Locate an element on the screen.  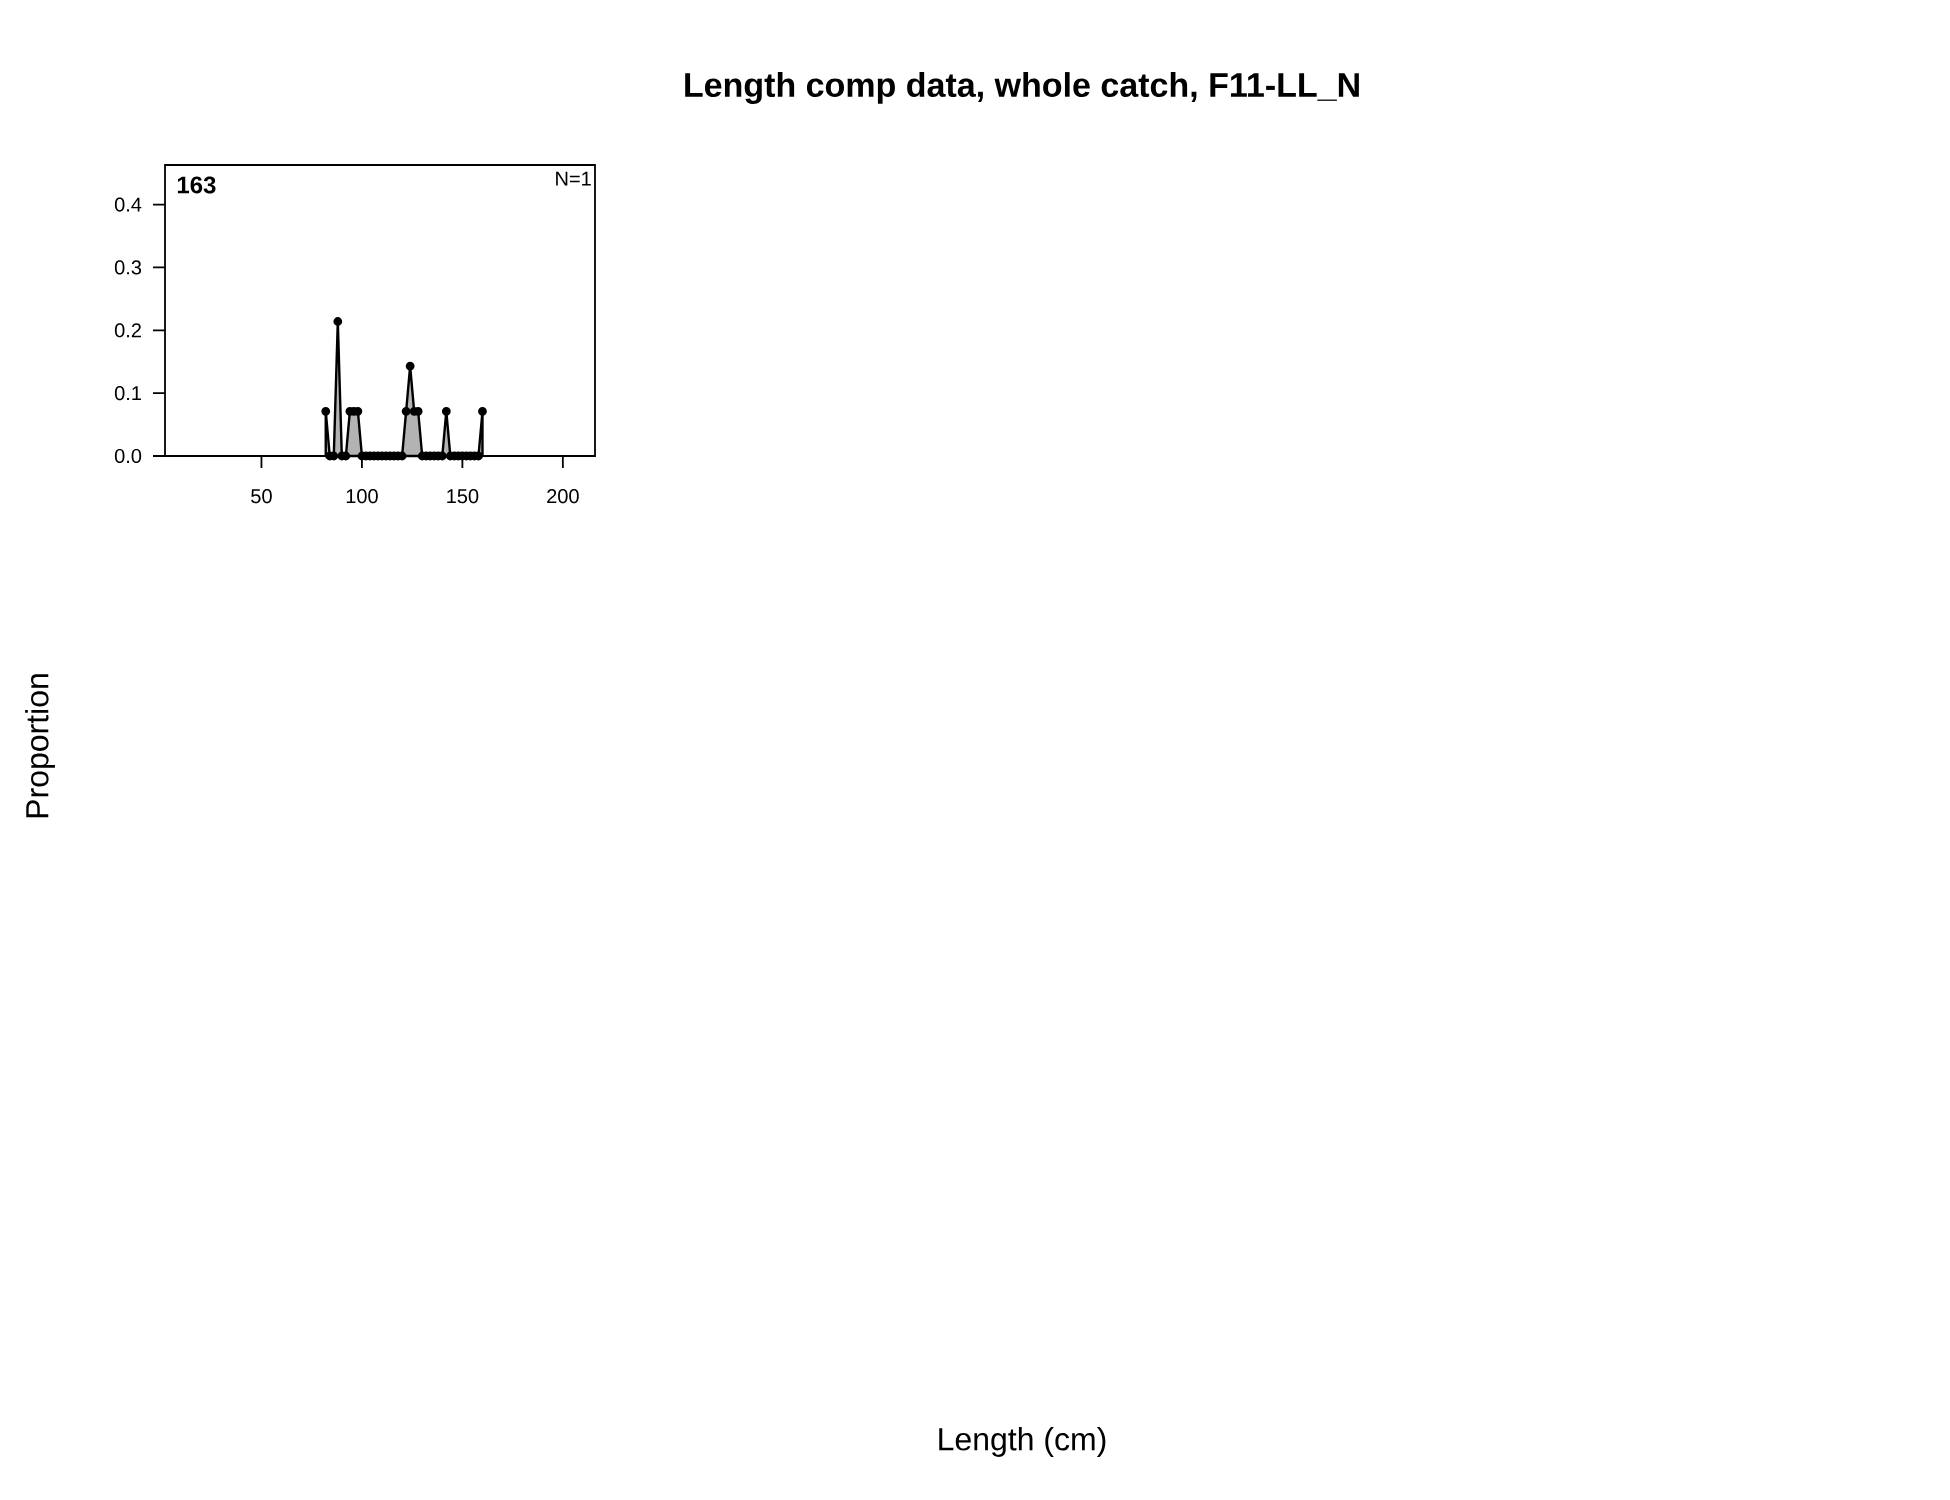
x-tick-label: 100 is located at coordinates (362, 496).